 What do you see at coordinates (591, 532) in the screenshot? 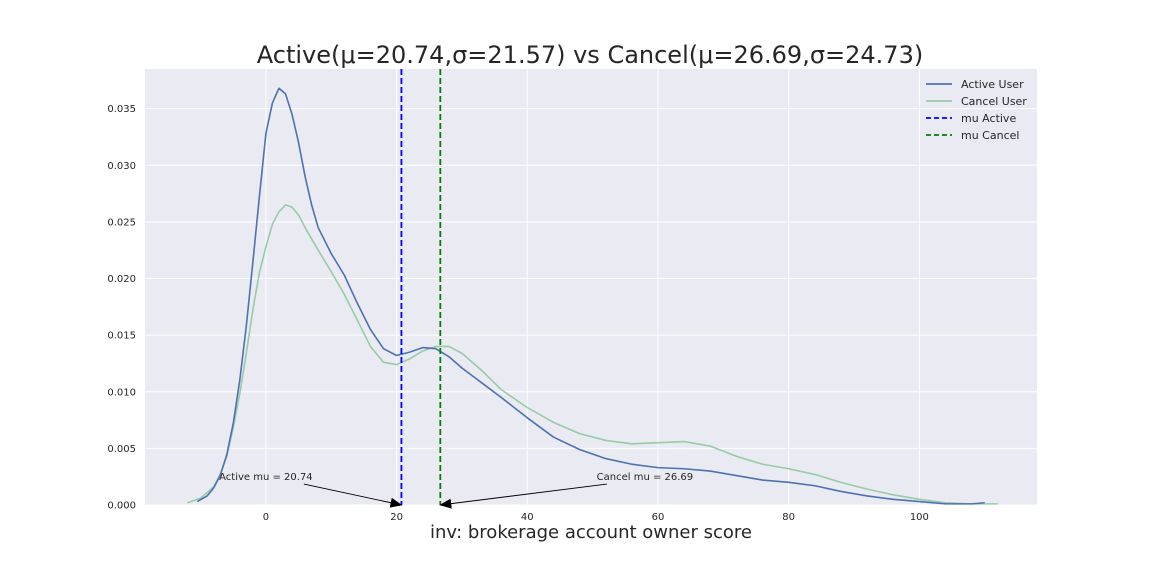
I see `x-axis-label: inv: brokerage account owner score` at bounding box center [591, 532].